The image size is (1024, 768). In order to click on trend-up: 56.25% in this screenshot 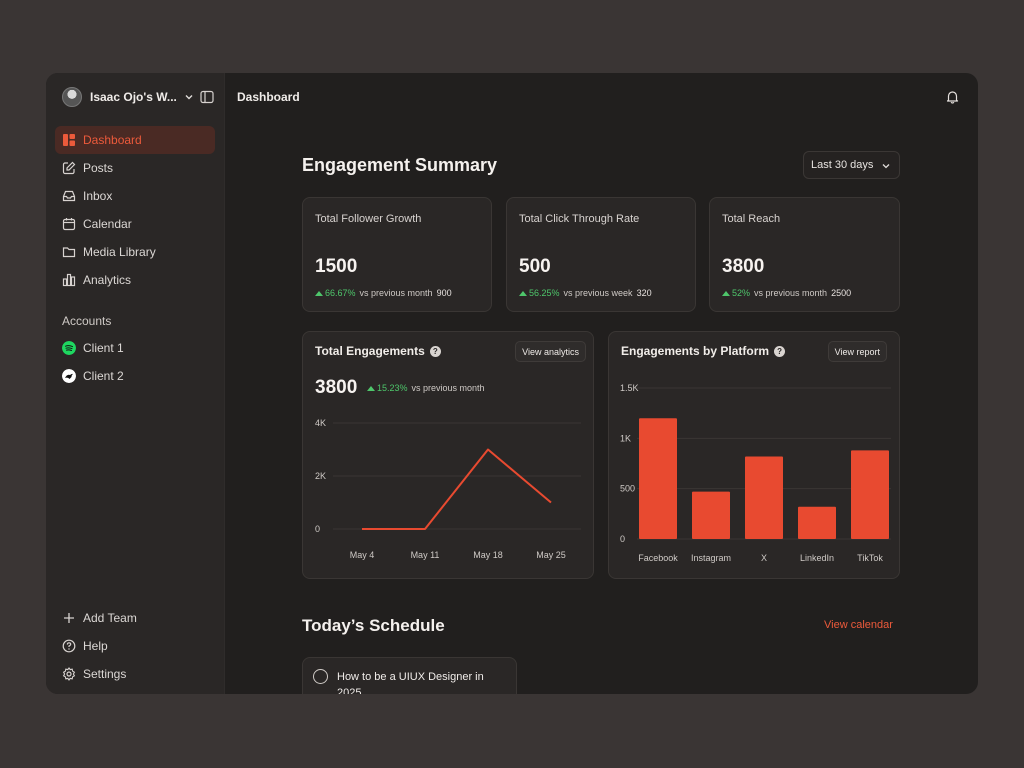, I will do `click(539, 293)`.